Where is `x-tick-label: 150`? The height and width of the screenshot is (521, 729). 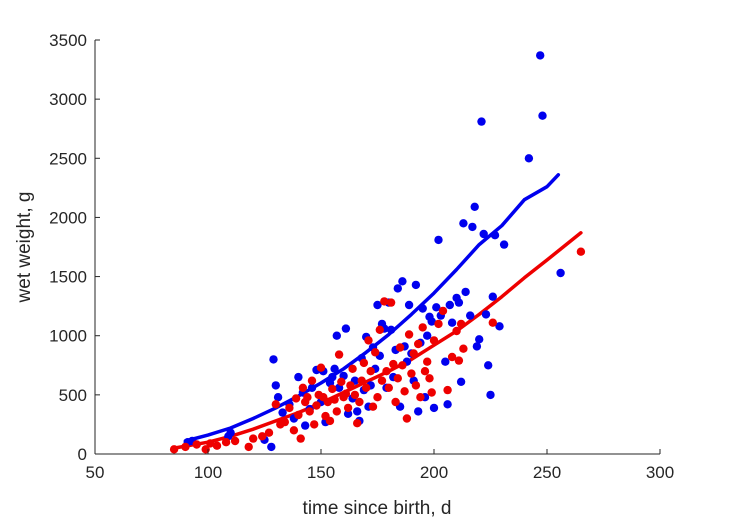 x-tick-label: 150 is located at coordinates (321, 472).